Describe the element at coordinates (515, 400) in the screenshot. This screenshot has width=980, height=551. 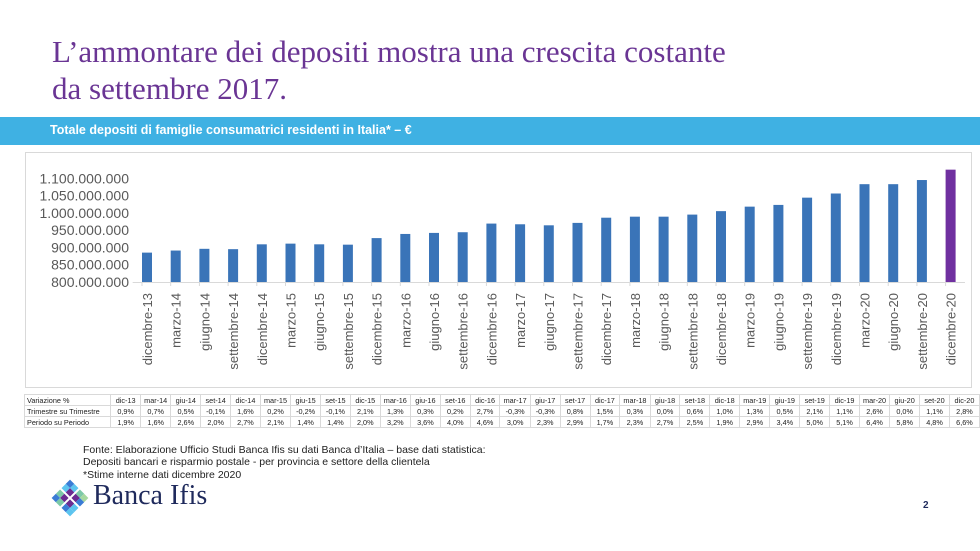
I see `table-column-header: mar-17` at that location.